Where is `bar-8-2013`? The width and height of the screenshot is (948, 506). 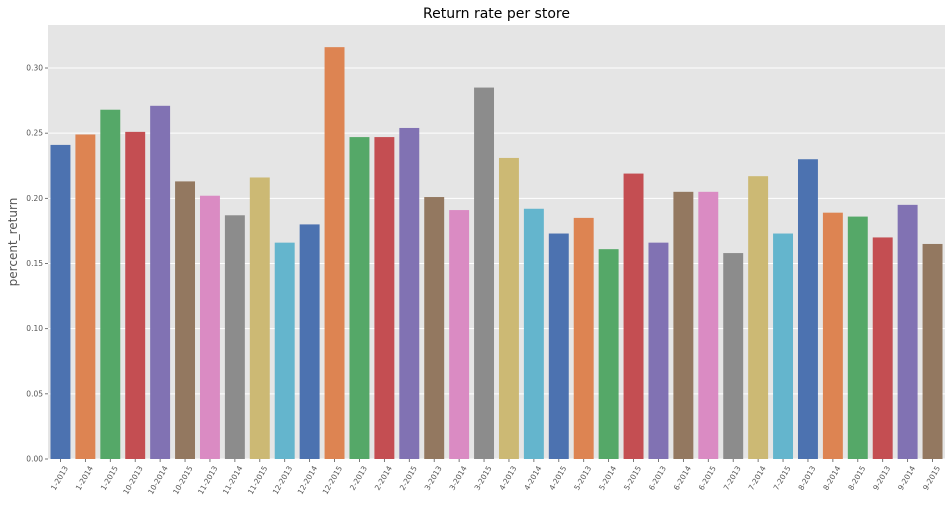 bar-8-2013 is located at coordinates (807, 309).